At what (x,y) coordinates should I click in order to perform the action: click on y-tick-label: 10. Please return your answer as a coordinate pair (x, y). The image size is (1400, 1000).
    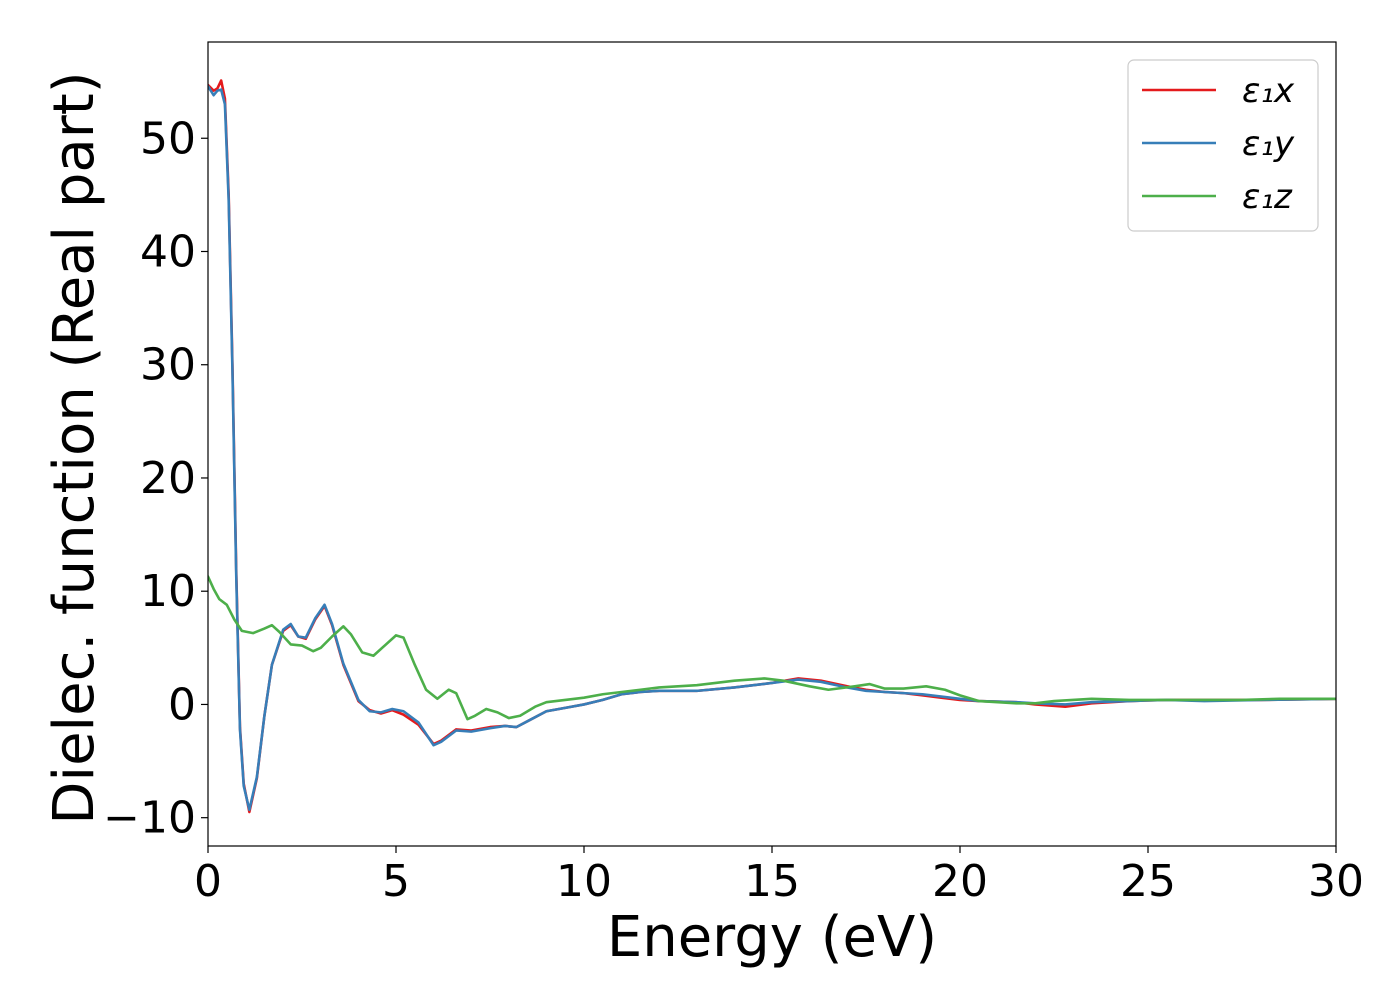
    Looking at the image, I should click on (168, 591).